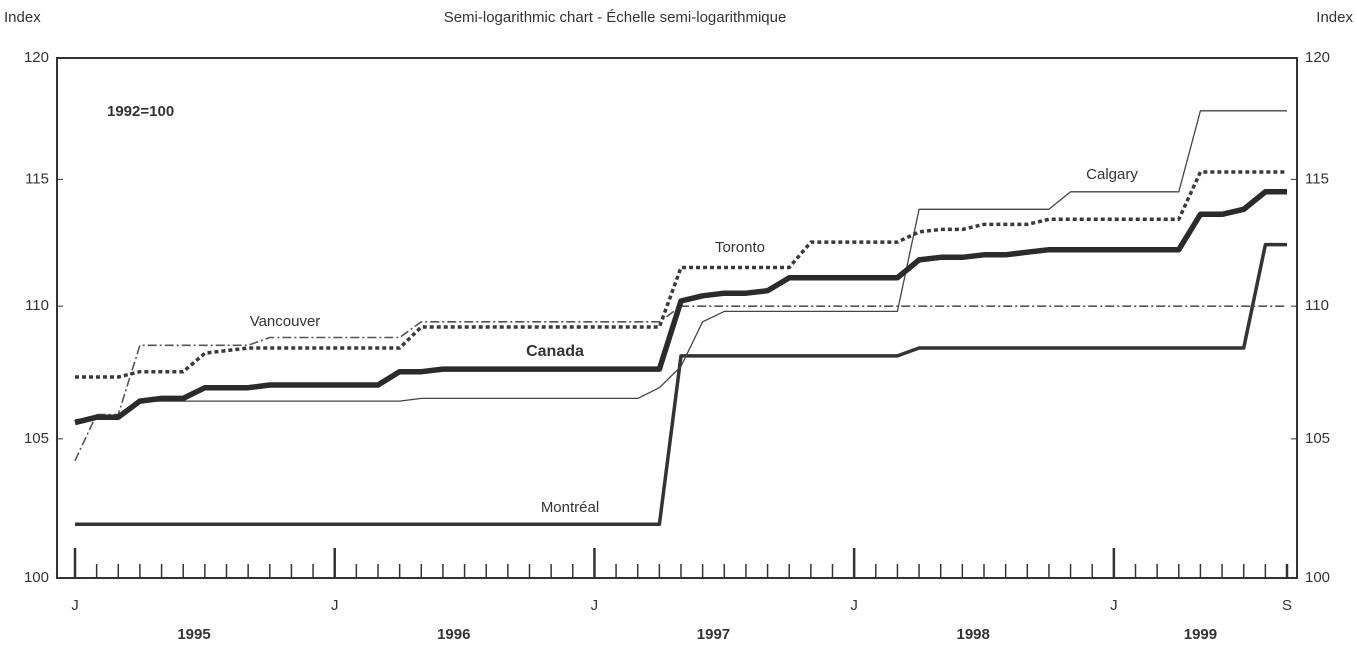  Describe the element at coordinates (285, 321) in the screenshot. I see `series-label: Vancouver` at that location.